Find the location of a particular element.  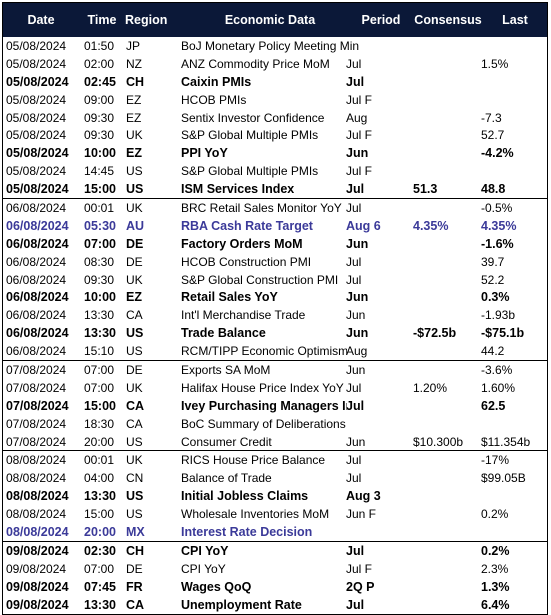

cell-last: 44.2 is located at coordinates (493, 351).